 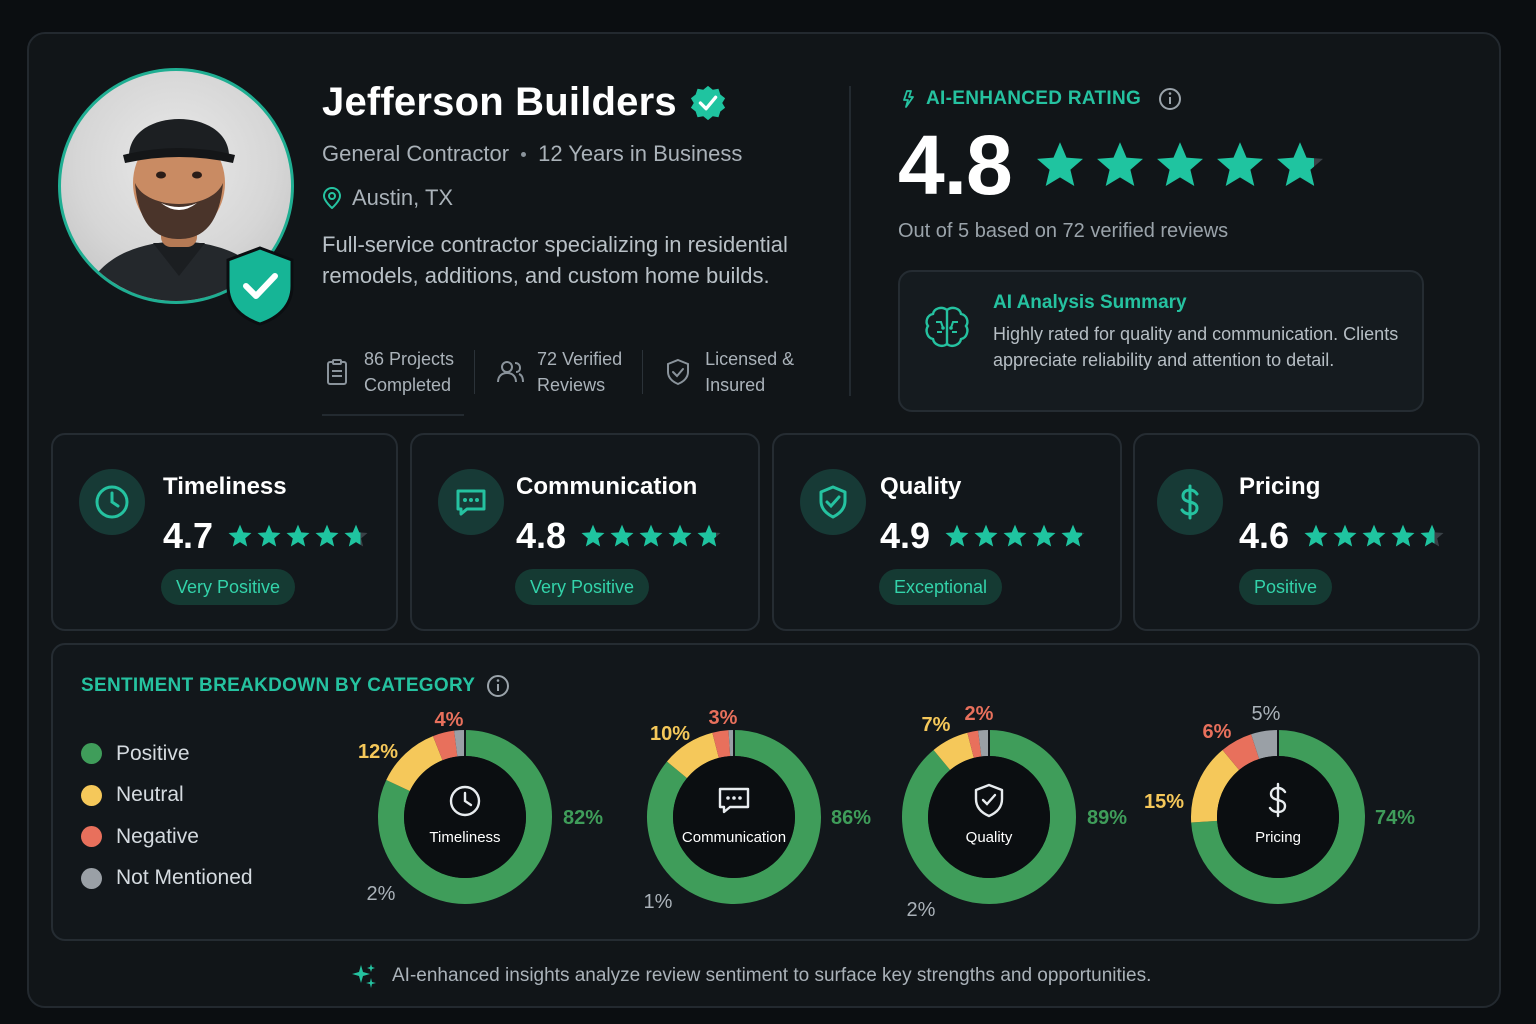 I want to click on sentiment-badge: Positive, so click(x=1286, y=587).